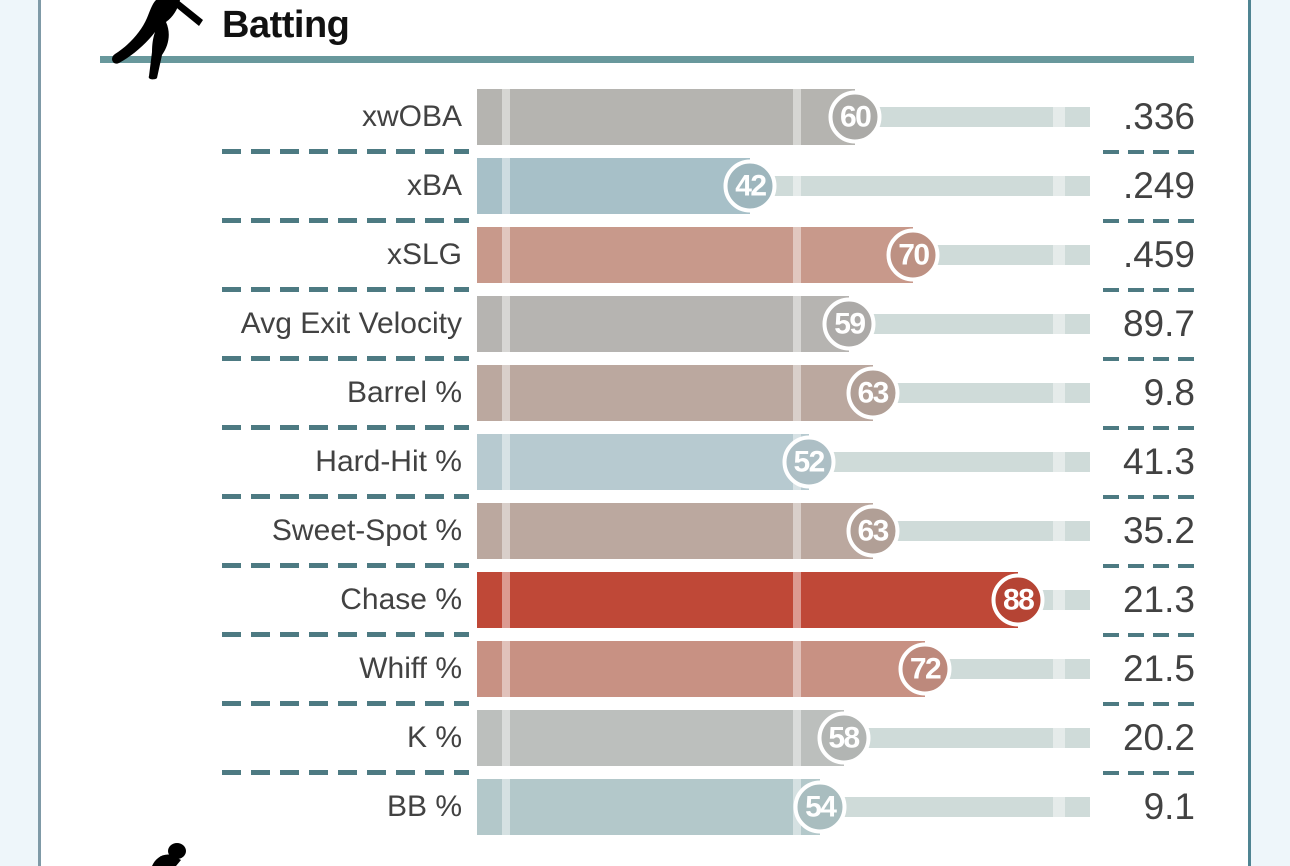 This screenshot has width=1290, height=866. What do you see at coordinates (1158, 116) in the screenshot?
I see `stat-value: .336` at bounding box center [1158, 116].